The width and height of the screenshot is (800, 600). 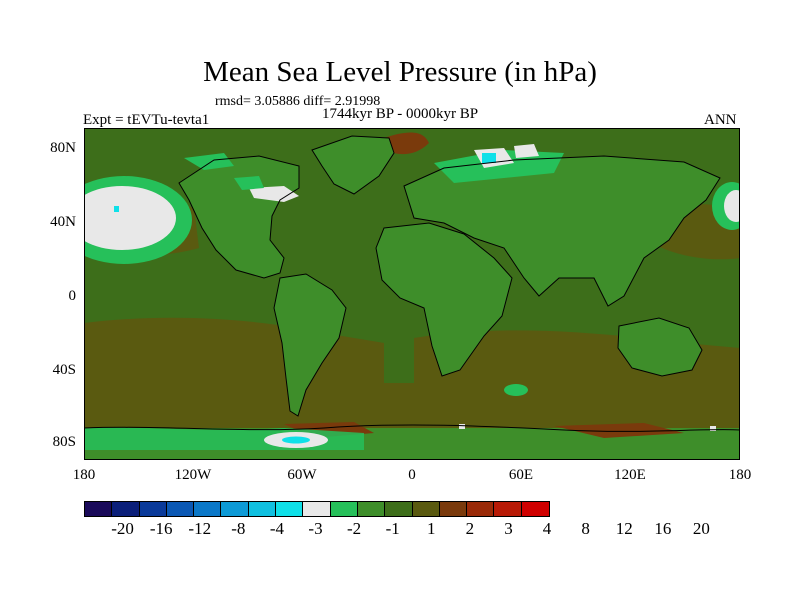 I want to click on greenland-coastline, so click(x=353, y=165).